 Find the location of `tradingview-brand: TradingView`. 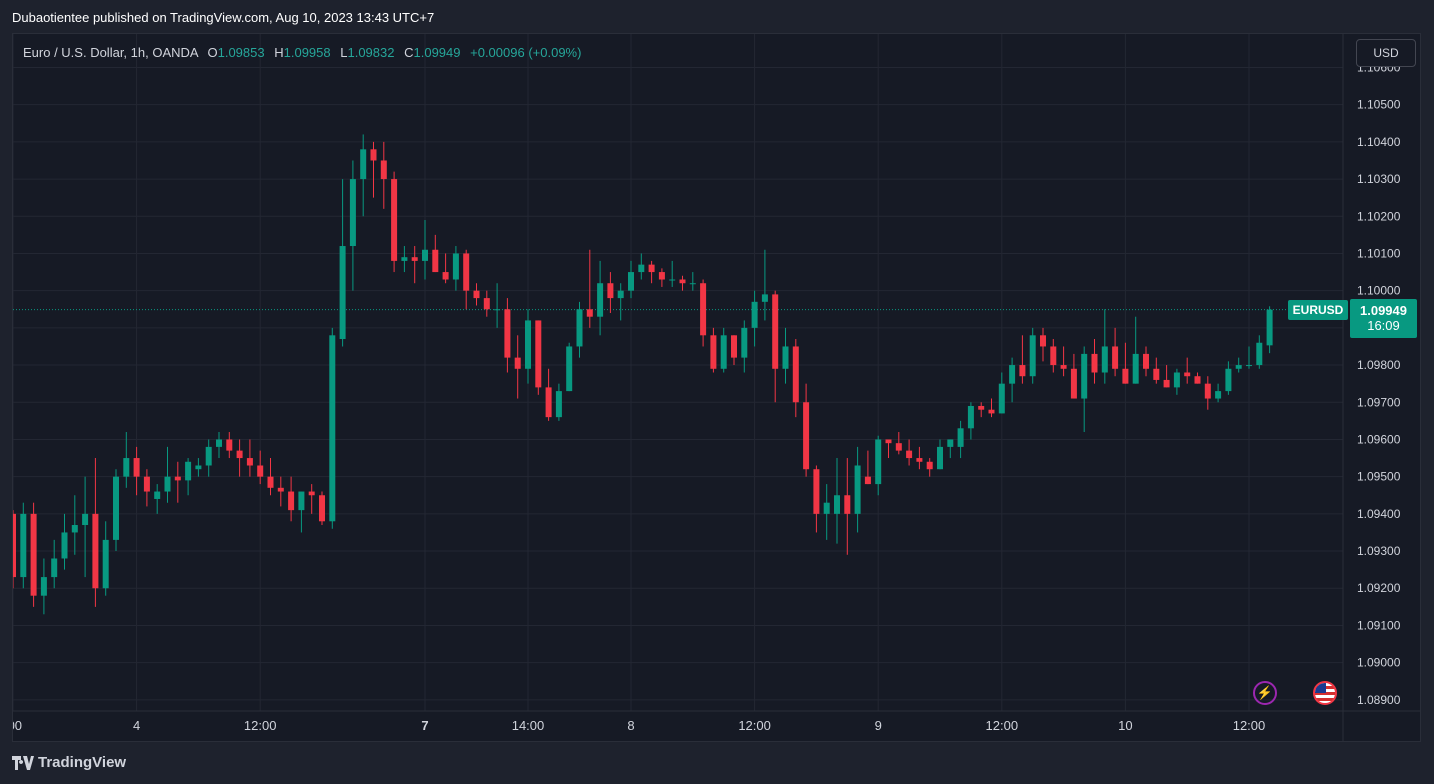

tradingview-brand: TradingView is located at coordinates (82, 762).